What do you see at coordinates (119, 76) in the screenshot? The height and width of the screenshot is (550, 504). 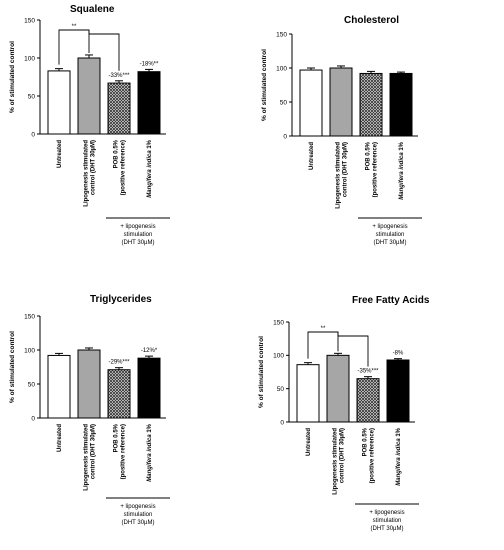 I see `data-annotation: -33%***` at bounding box center [119, 76].